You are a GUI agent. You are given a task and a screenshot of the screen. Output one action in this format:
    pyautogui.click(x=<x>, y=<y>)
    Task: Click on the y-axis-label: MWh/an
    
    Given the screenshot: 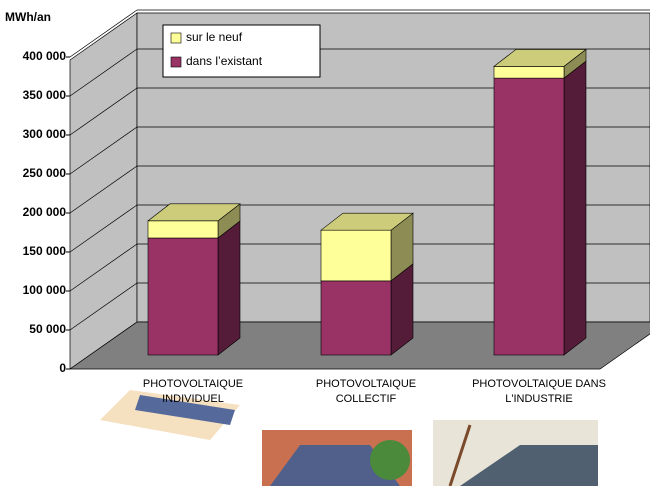 What is the action you would take?
    pyautogui.click(x=28, y=17)
    